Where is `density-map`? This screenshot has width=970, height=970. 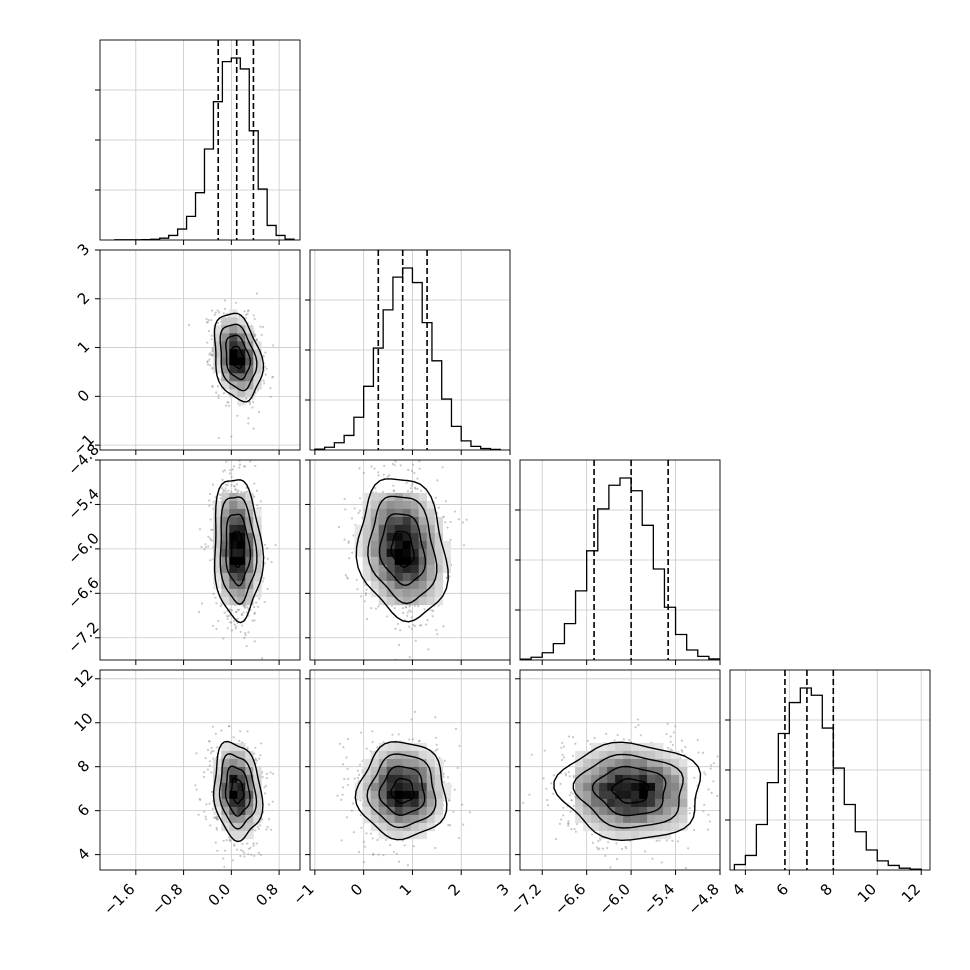
density-map is located at coordinates (237, 791).